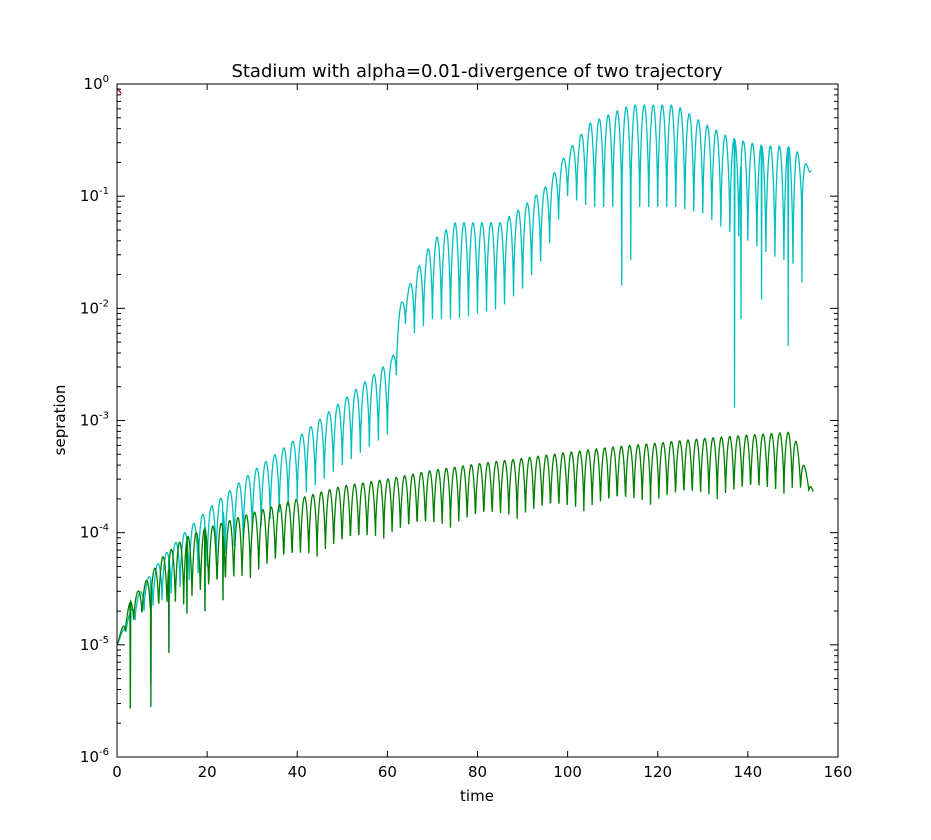  I want to click on x-tick-label: 0, so click(117, 772).